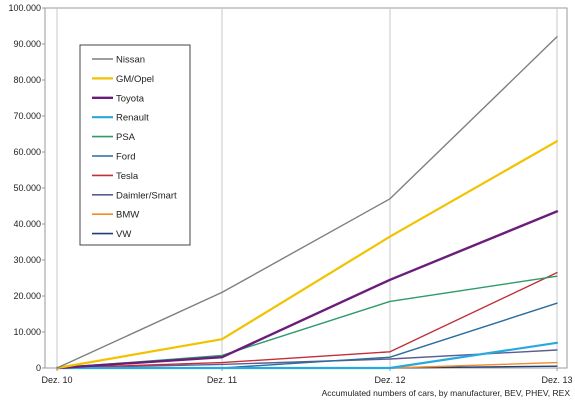  What do you see at coordinates (127, 215) in the screenshot?
I see `legend-label: BMW` at bounding box center [127, 215].